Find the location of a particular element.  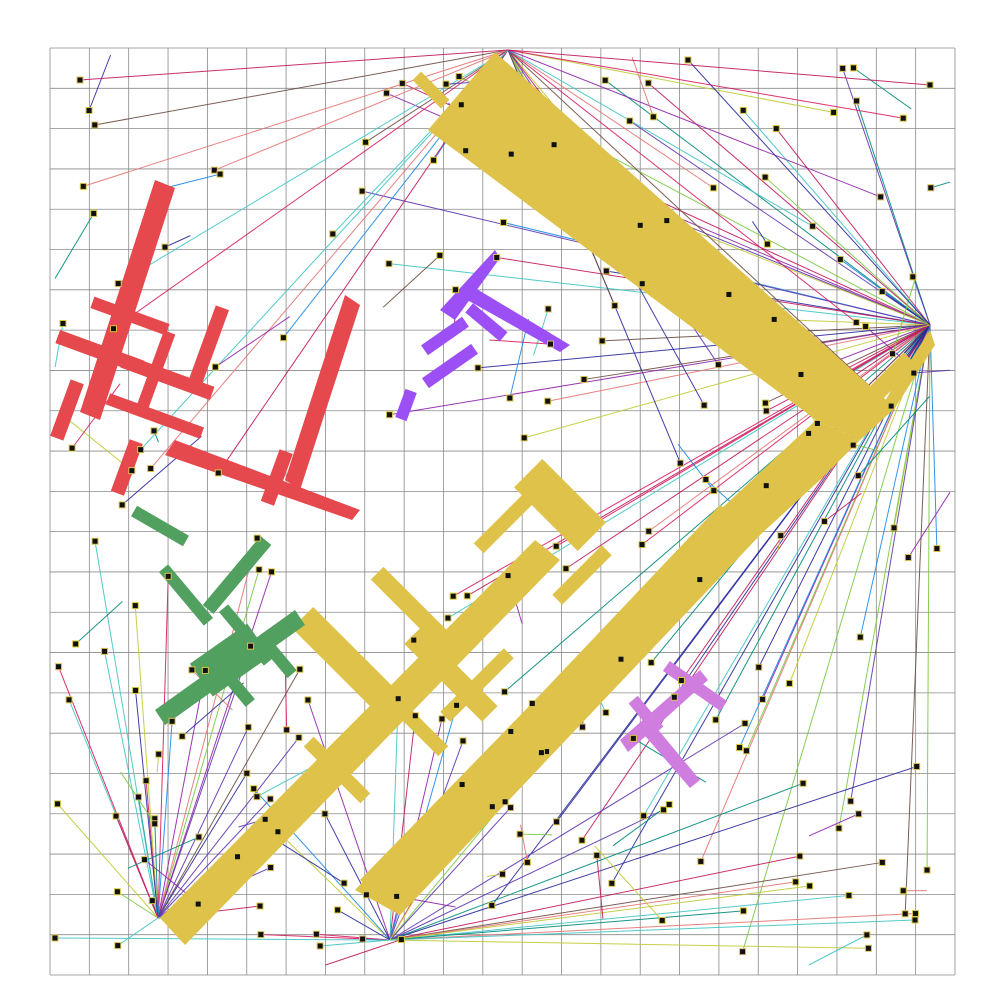

violet-component is located at coordinates (482, 336).